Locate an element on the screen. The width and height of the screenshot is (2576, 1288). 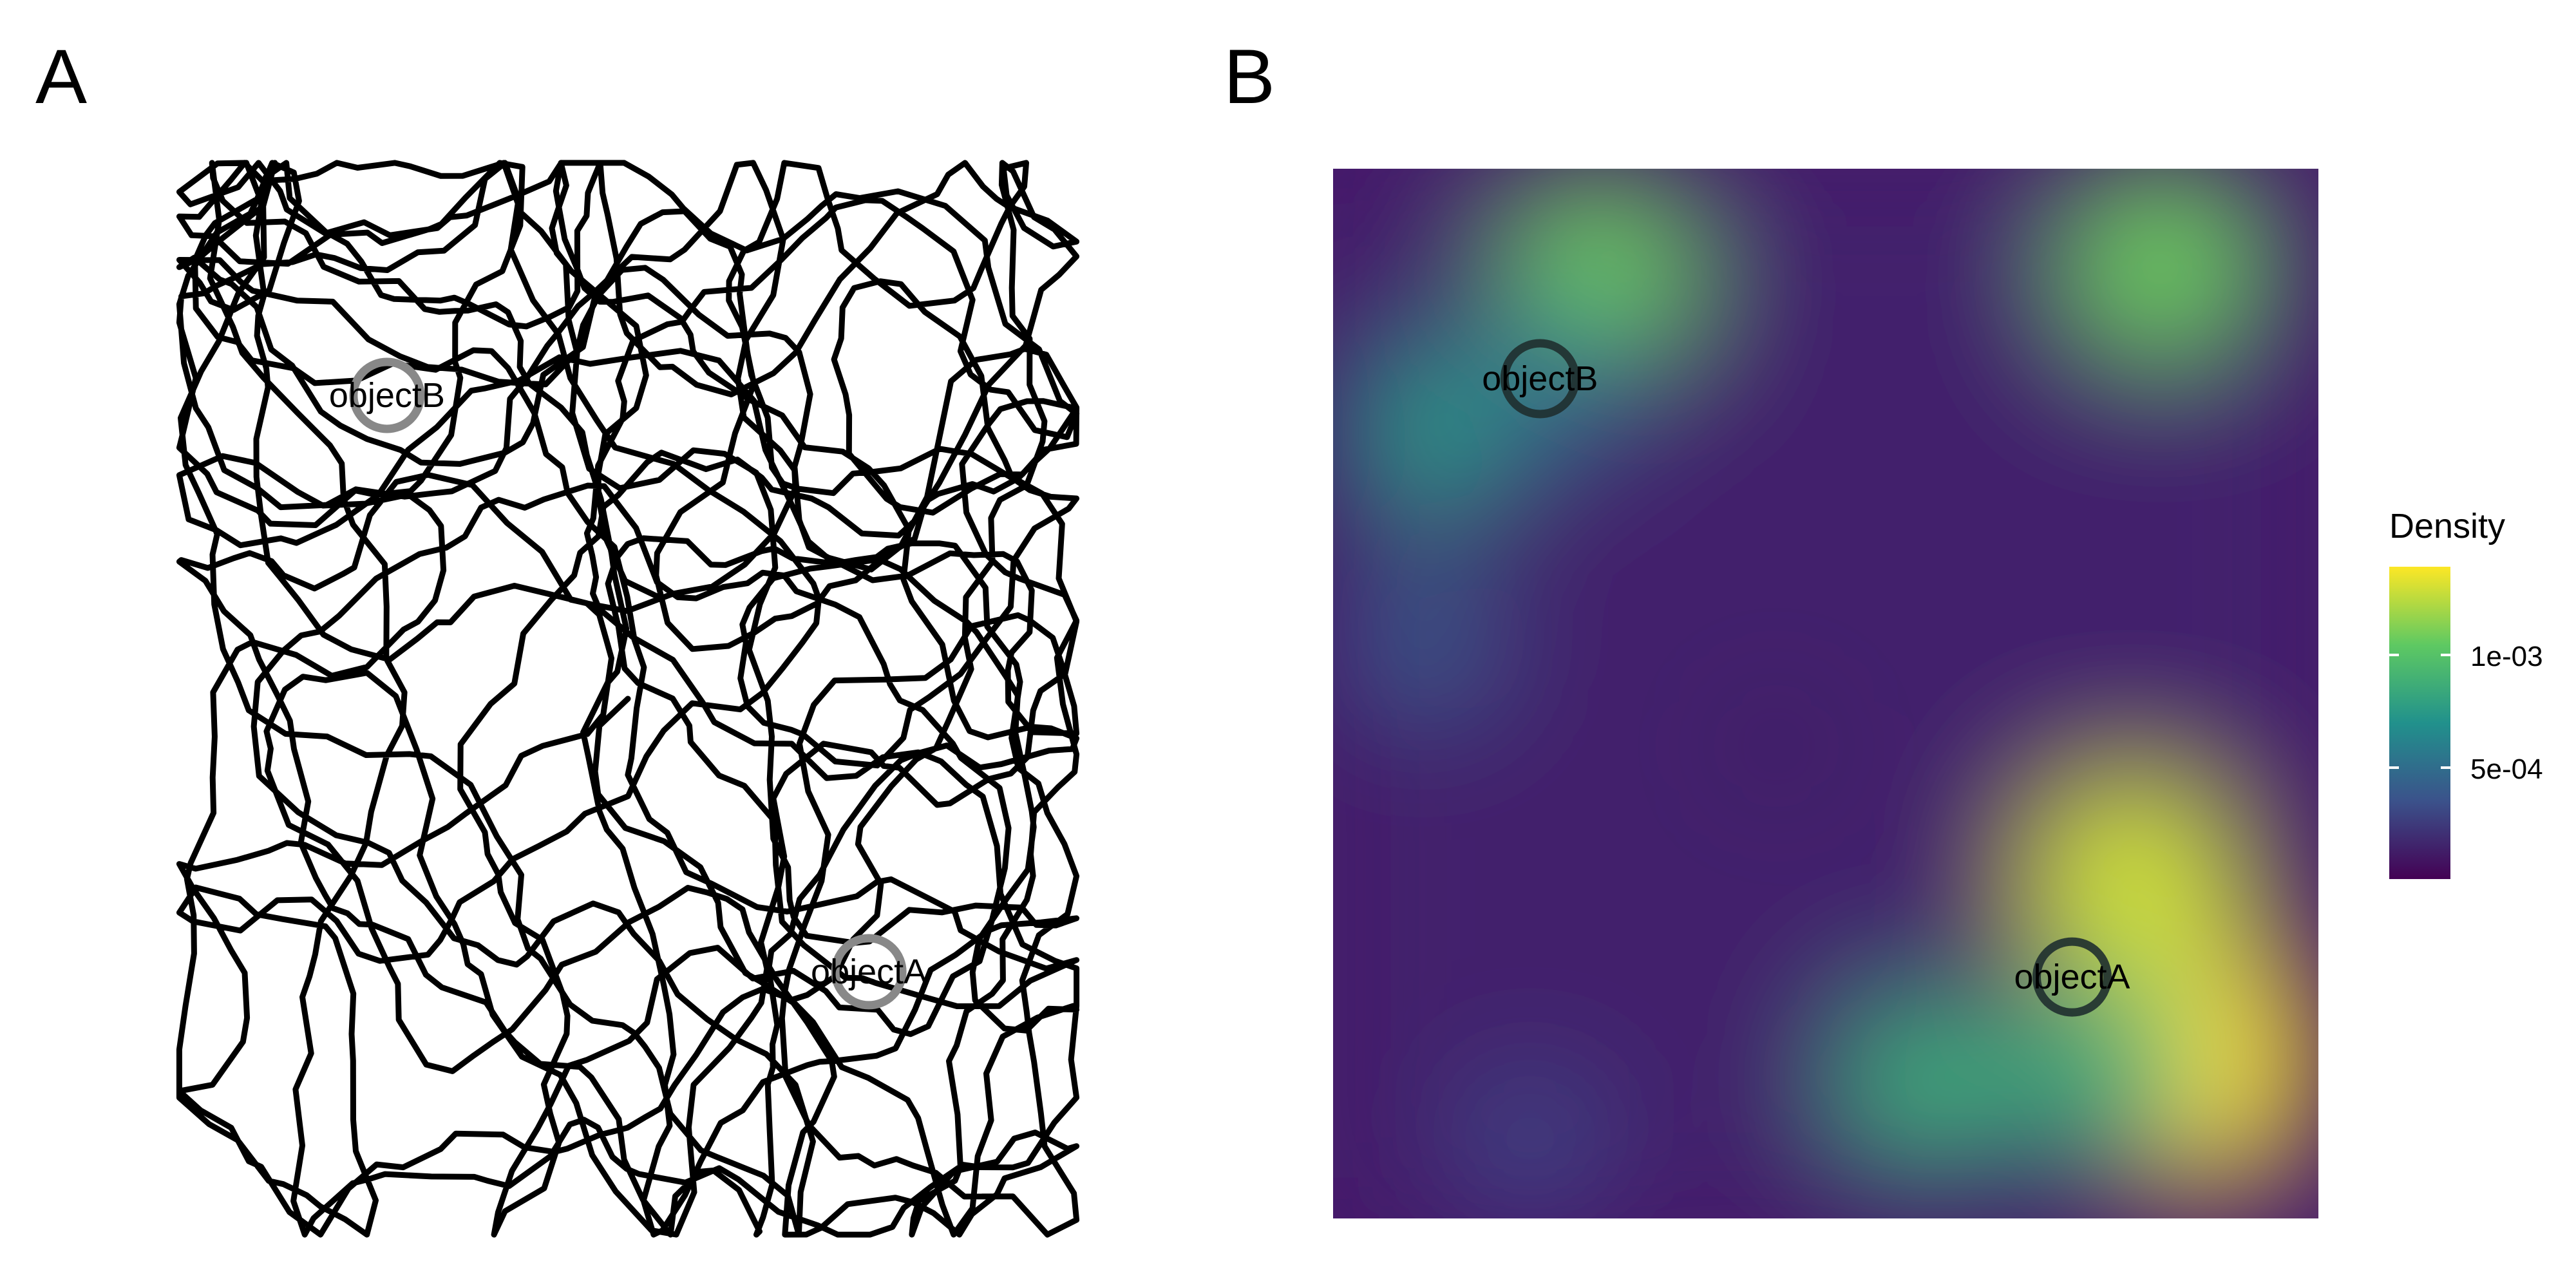
panel-b-object-objectB-marker is located at coordinates (1540, 379).